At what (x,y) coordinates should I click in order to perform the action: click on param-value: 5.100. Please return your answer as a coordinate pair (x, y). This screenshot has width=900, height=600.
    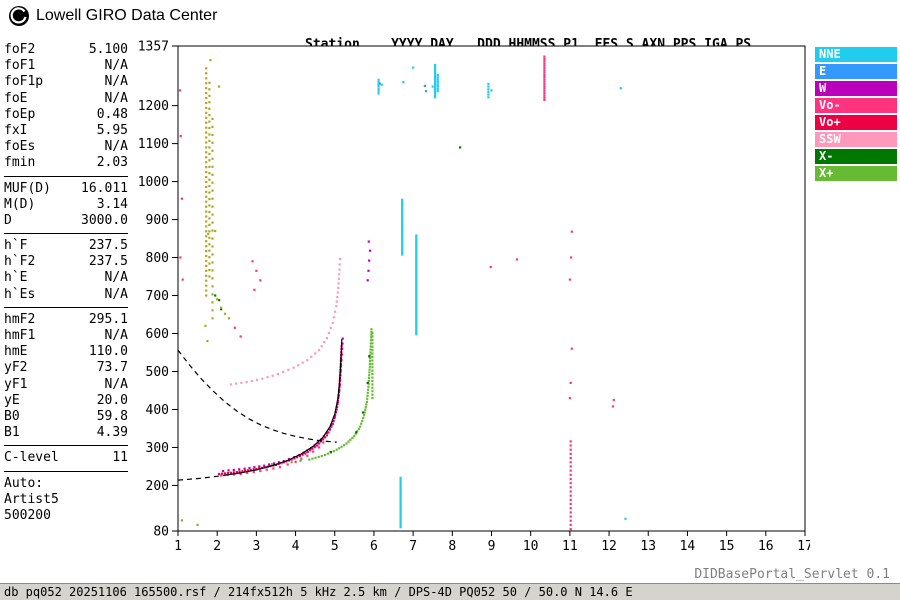
    Looking at the image, I should click on (108, 49).